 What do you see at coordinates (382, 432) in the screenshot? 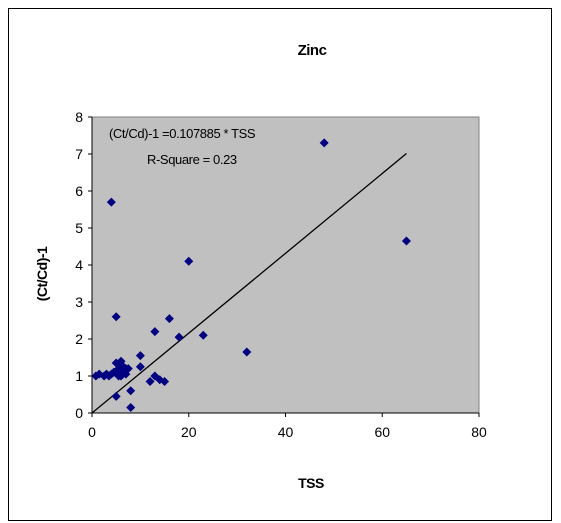
I see `x-tick-label: 60` at bounding box center [382, 432].